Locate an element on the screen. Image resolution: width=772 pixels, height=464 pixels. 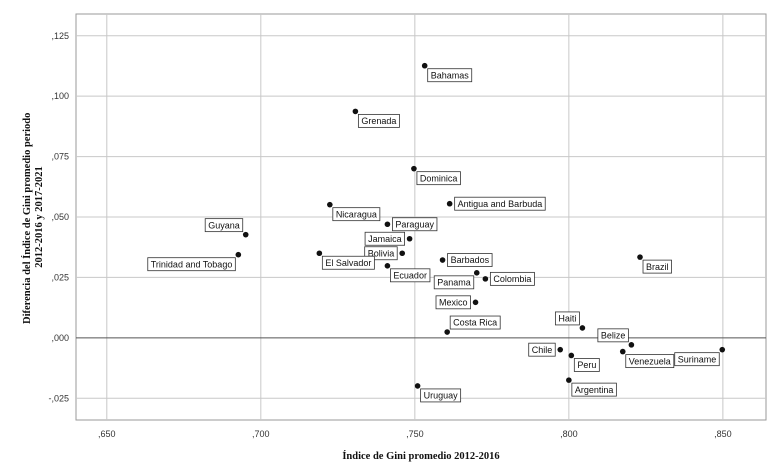
label-paraguay: Paraguay is located at coordinates (415, 224).